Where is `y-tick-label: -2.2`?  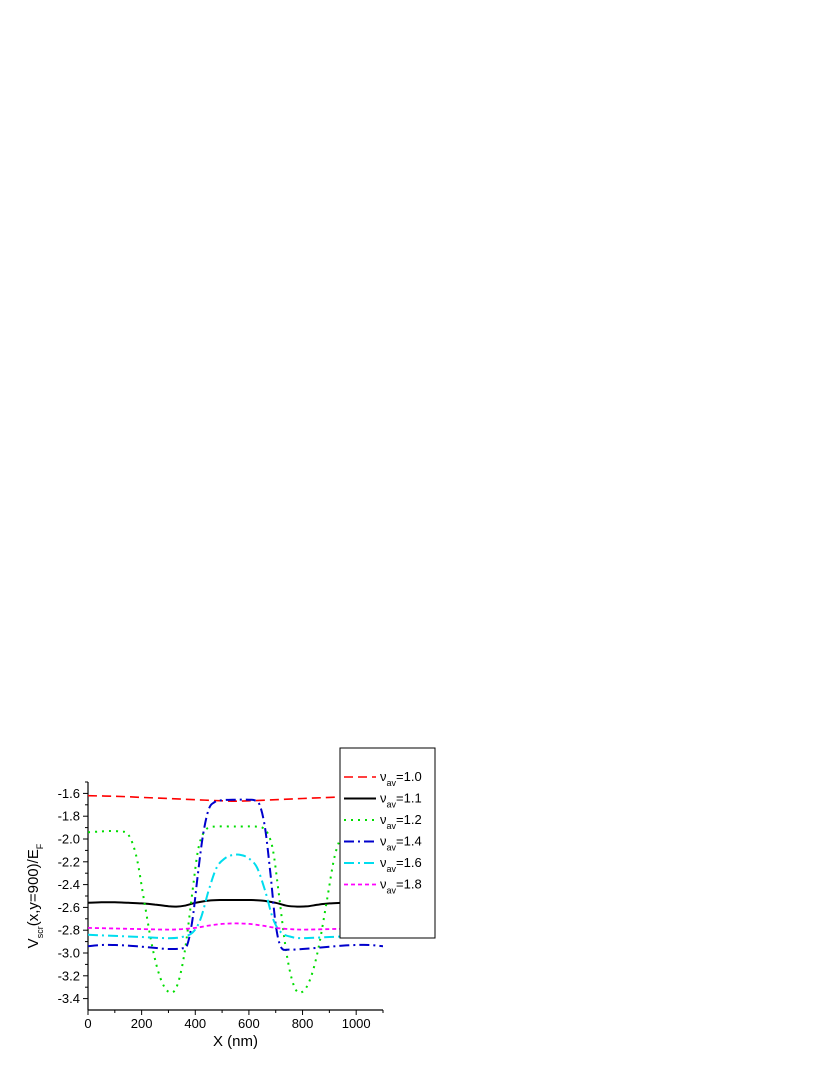 y-tick-label: -2.2 is located at coordinates (69, 861).